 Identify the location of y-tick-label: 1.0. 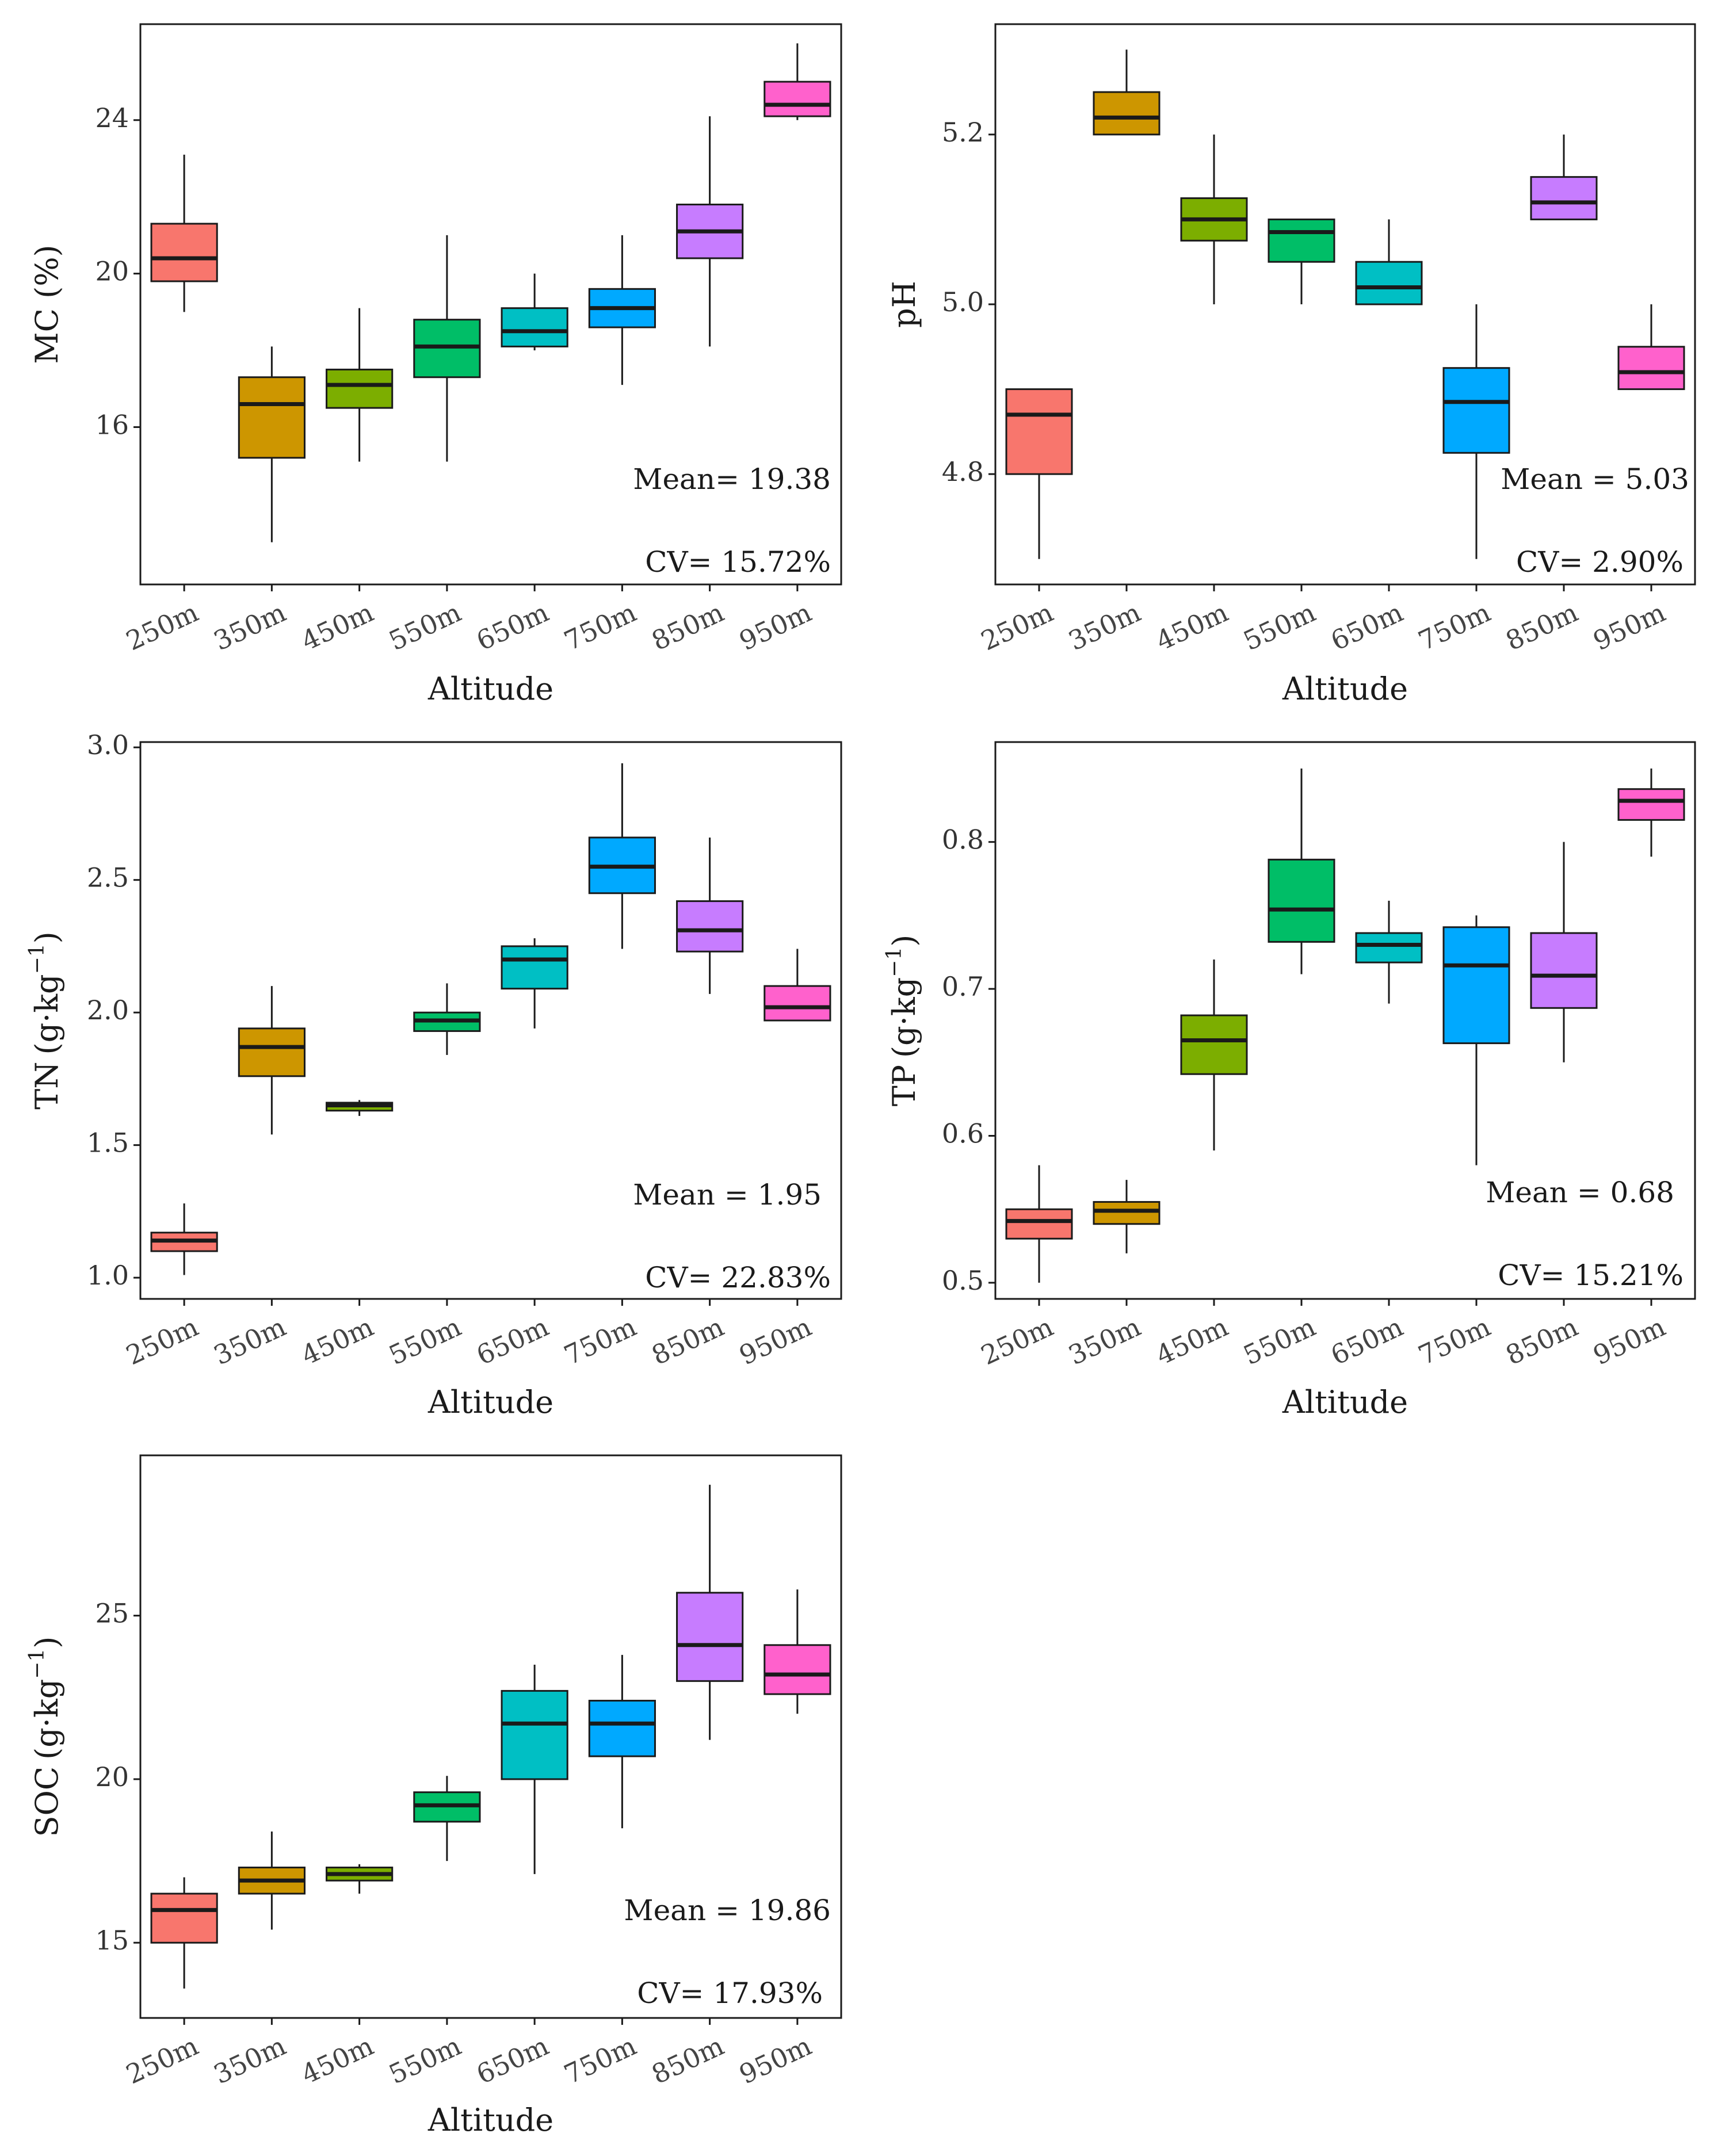
(108, 1275).